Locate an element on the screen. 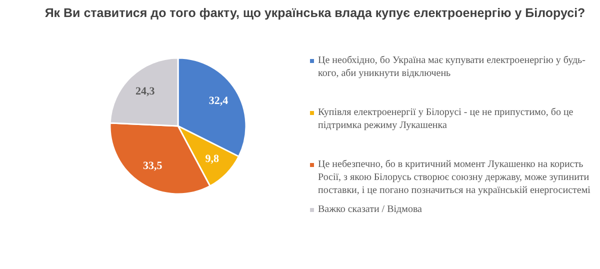 This screenshot has width=600, height=269. data-label: 32,4 is located at coordinates (218, 100).